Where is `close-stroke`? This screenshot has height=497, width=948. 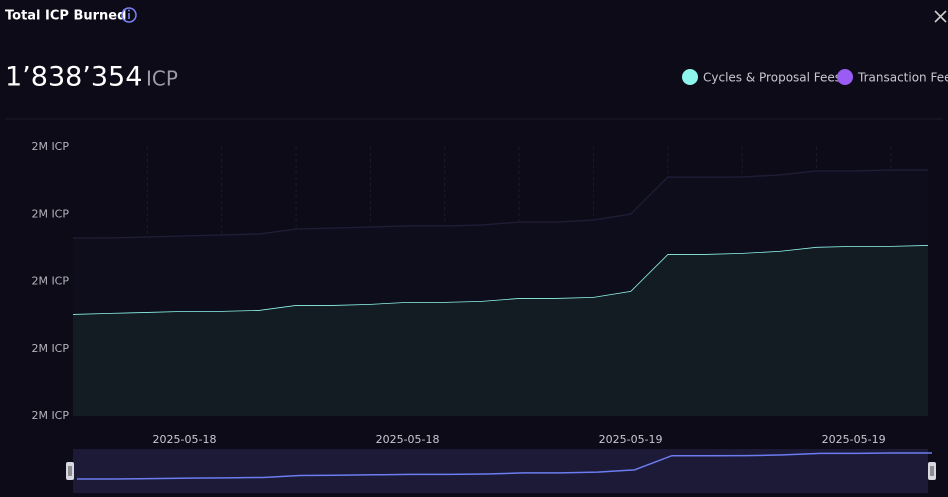
close-stroke is located at coordinates (940, 16).